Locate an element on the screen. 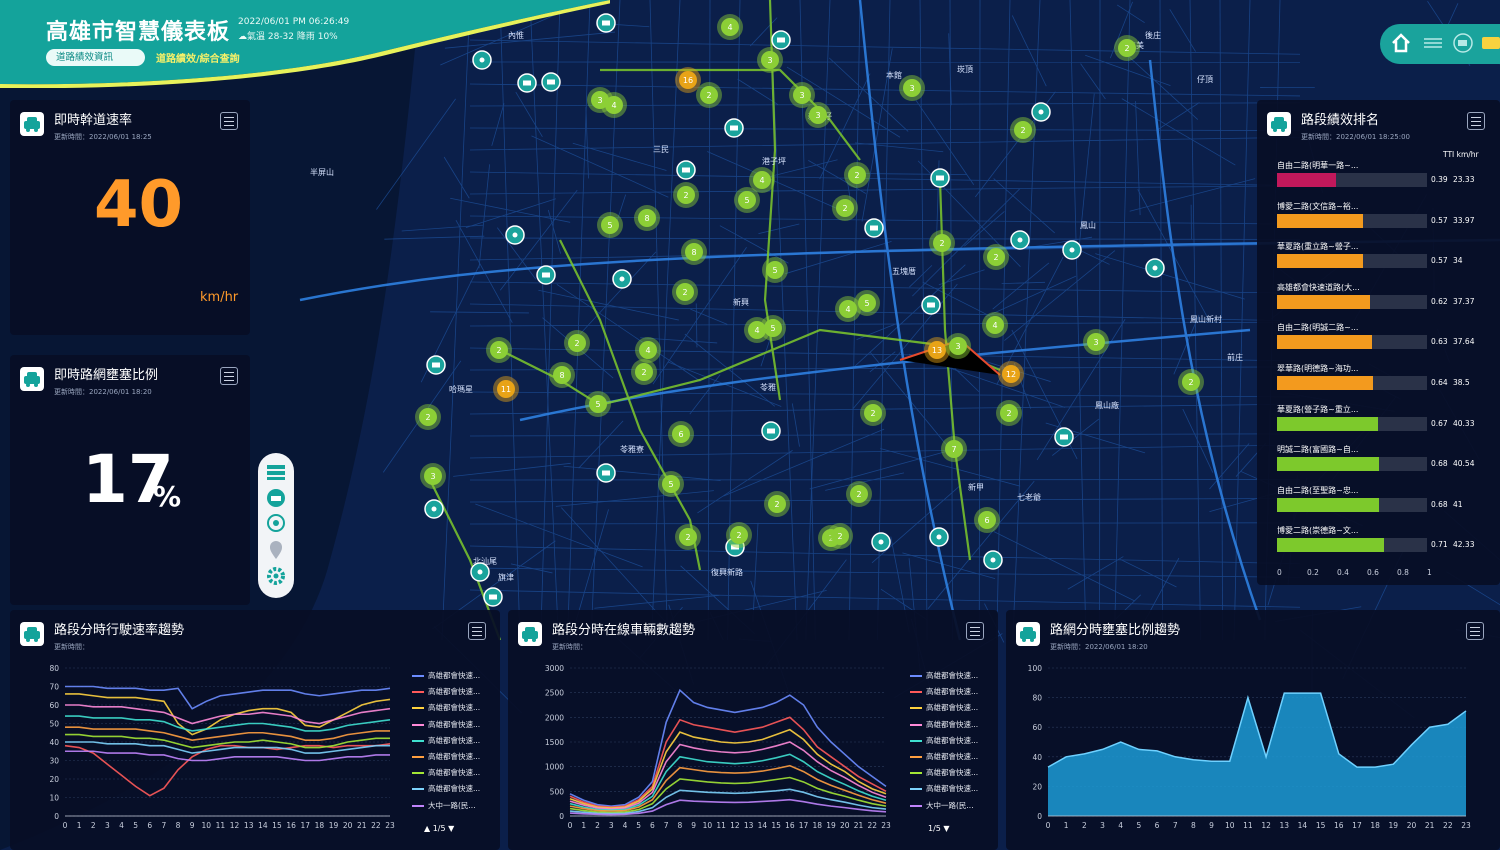 The height and width of the screenshot is (850, 1500). cluster-marker: 13 is located at coordinates (937, 350).